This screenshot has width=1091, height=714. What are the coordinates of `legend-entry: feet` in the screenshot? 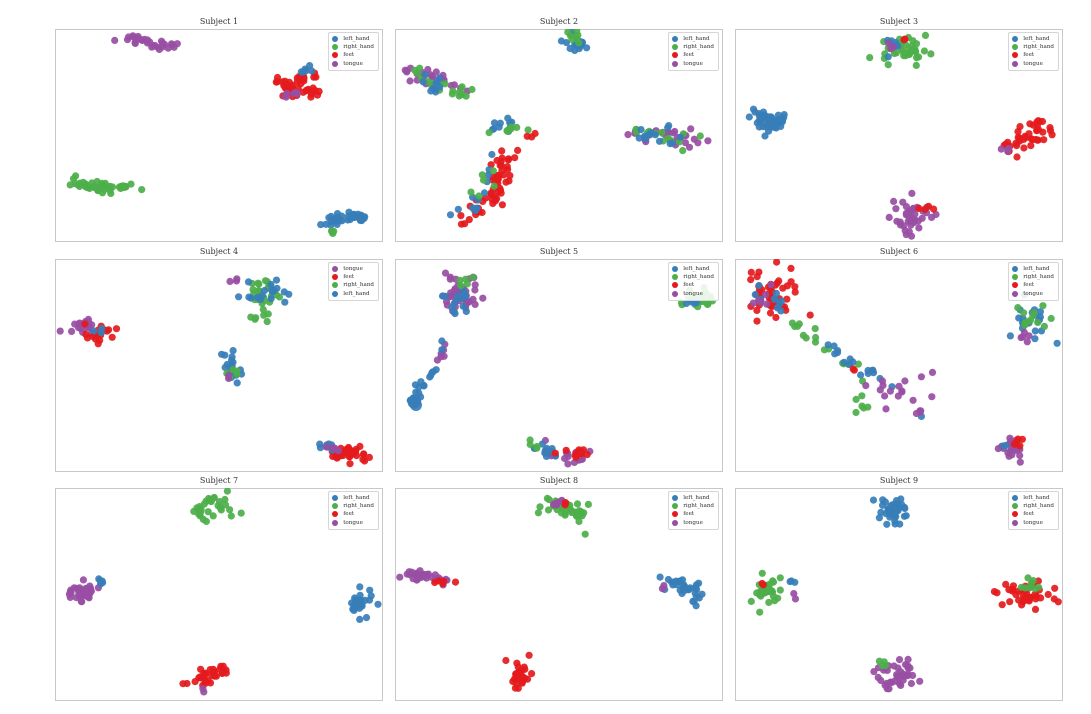 It's located at (353, 55).